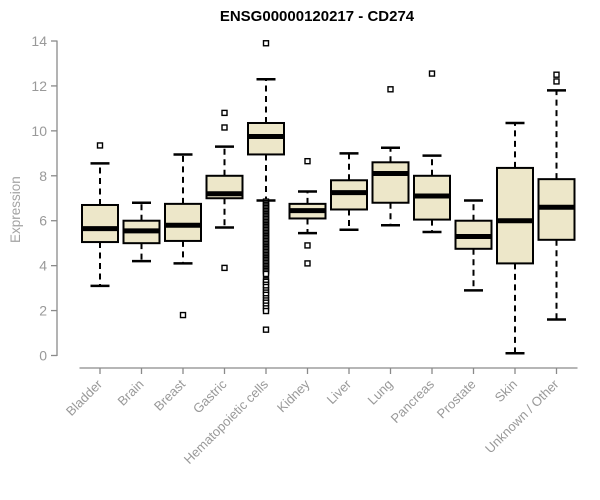 The image size is (600, 500). I want to click on x-tick-label: Pancreas, so click(413, 401).